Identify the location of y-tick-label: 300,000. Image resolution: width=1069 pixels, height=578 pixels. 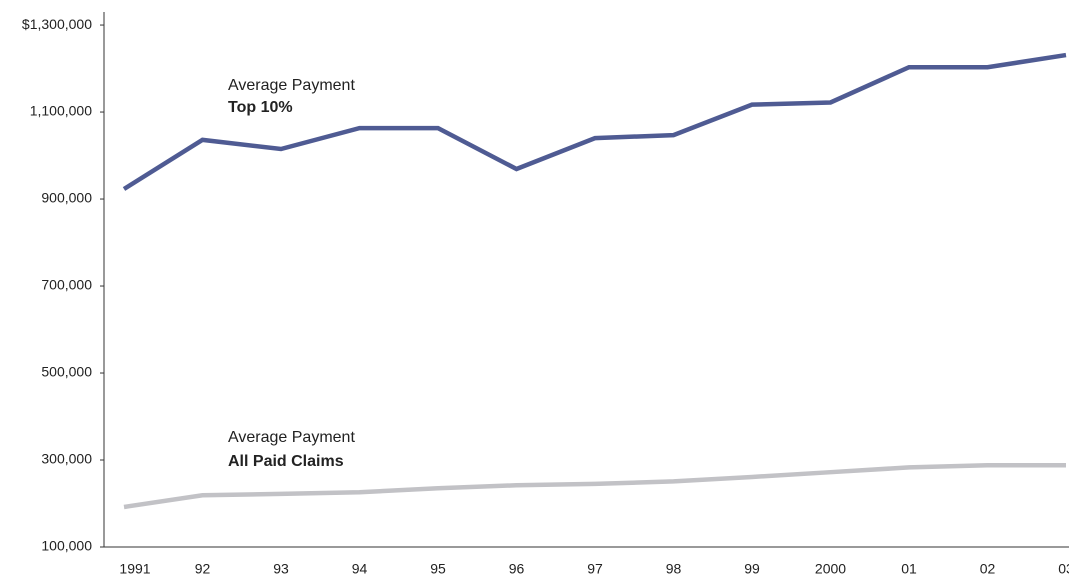
(66, 459).